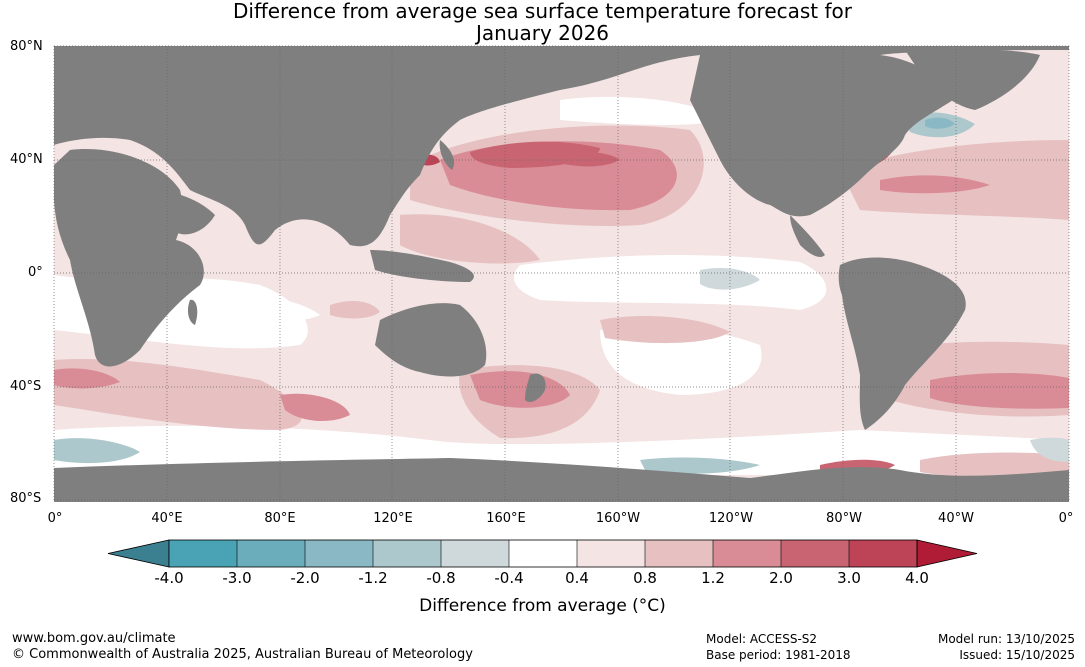  What do you see at coordinates (542, 606) in the screenshot?
I see `legend-title: Difference from average (°C)` at bounding box center [542, 606].